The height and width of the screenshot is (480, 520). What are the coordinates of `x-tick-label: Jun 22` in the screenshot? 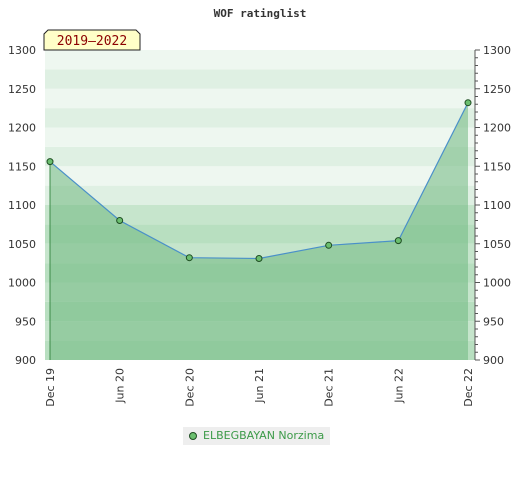 It's located at (398, 386).